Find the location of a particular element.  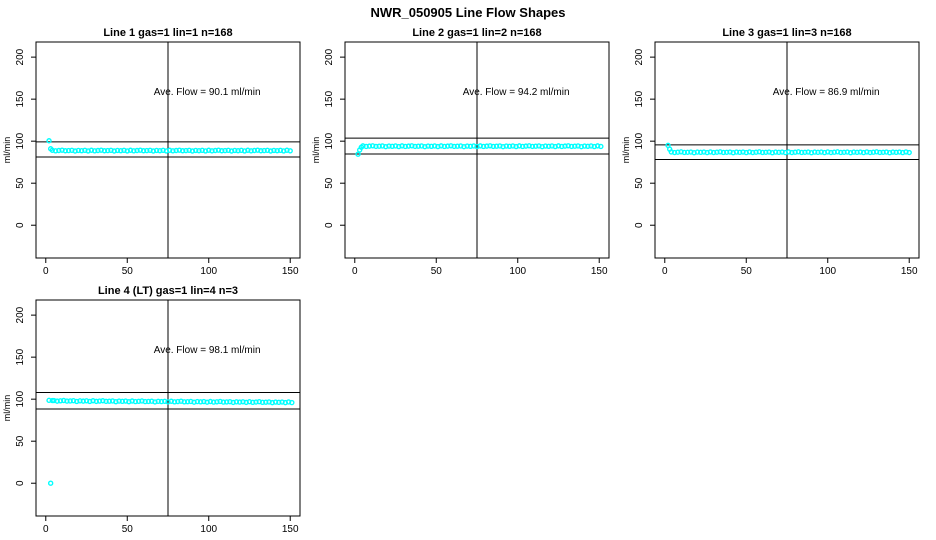

avg-flow-annotation: Ave. Flow = 94.2 ml/min is located at coordinates (516, 92).